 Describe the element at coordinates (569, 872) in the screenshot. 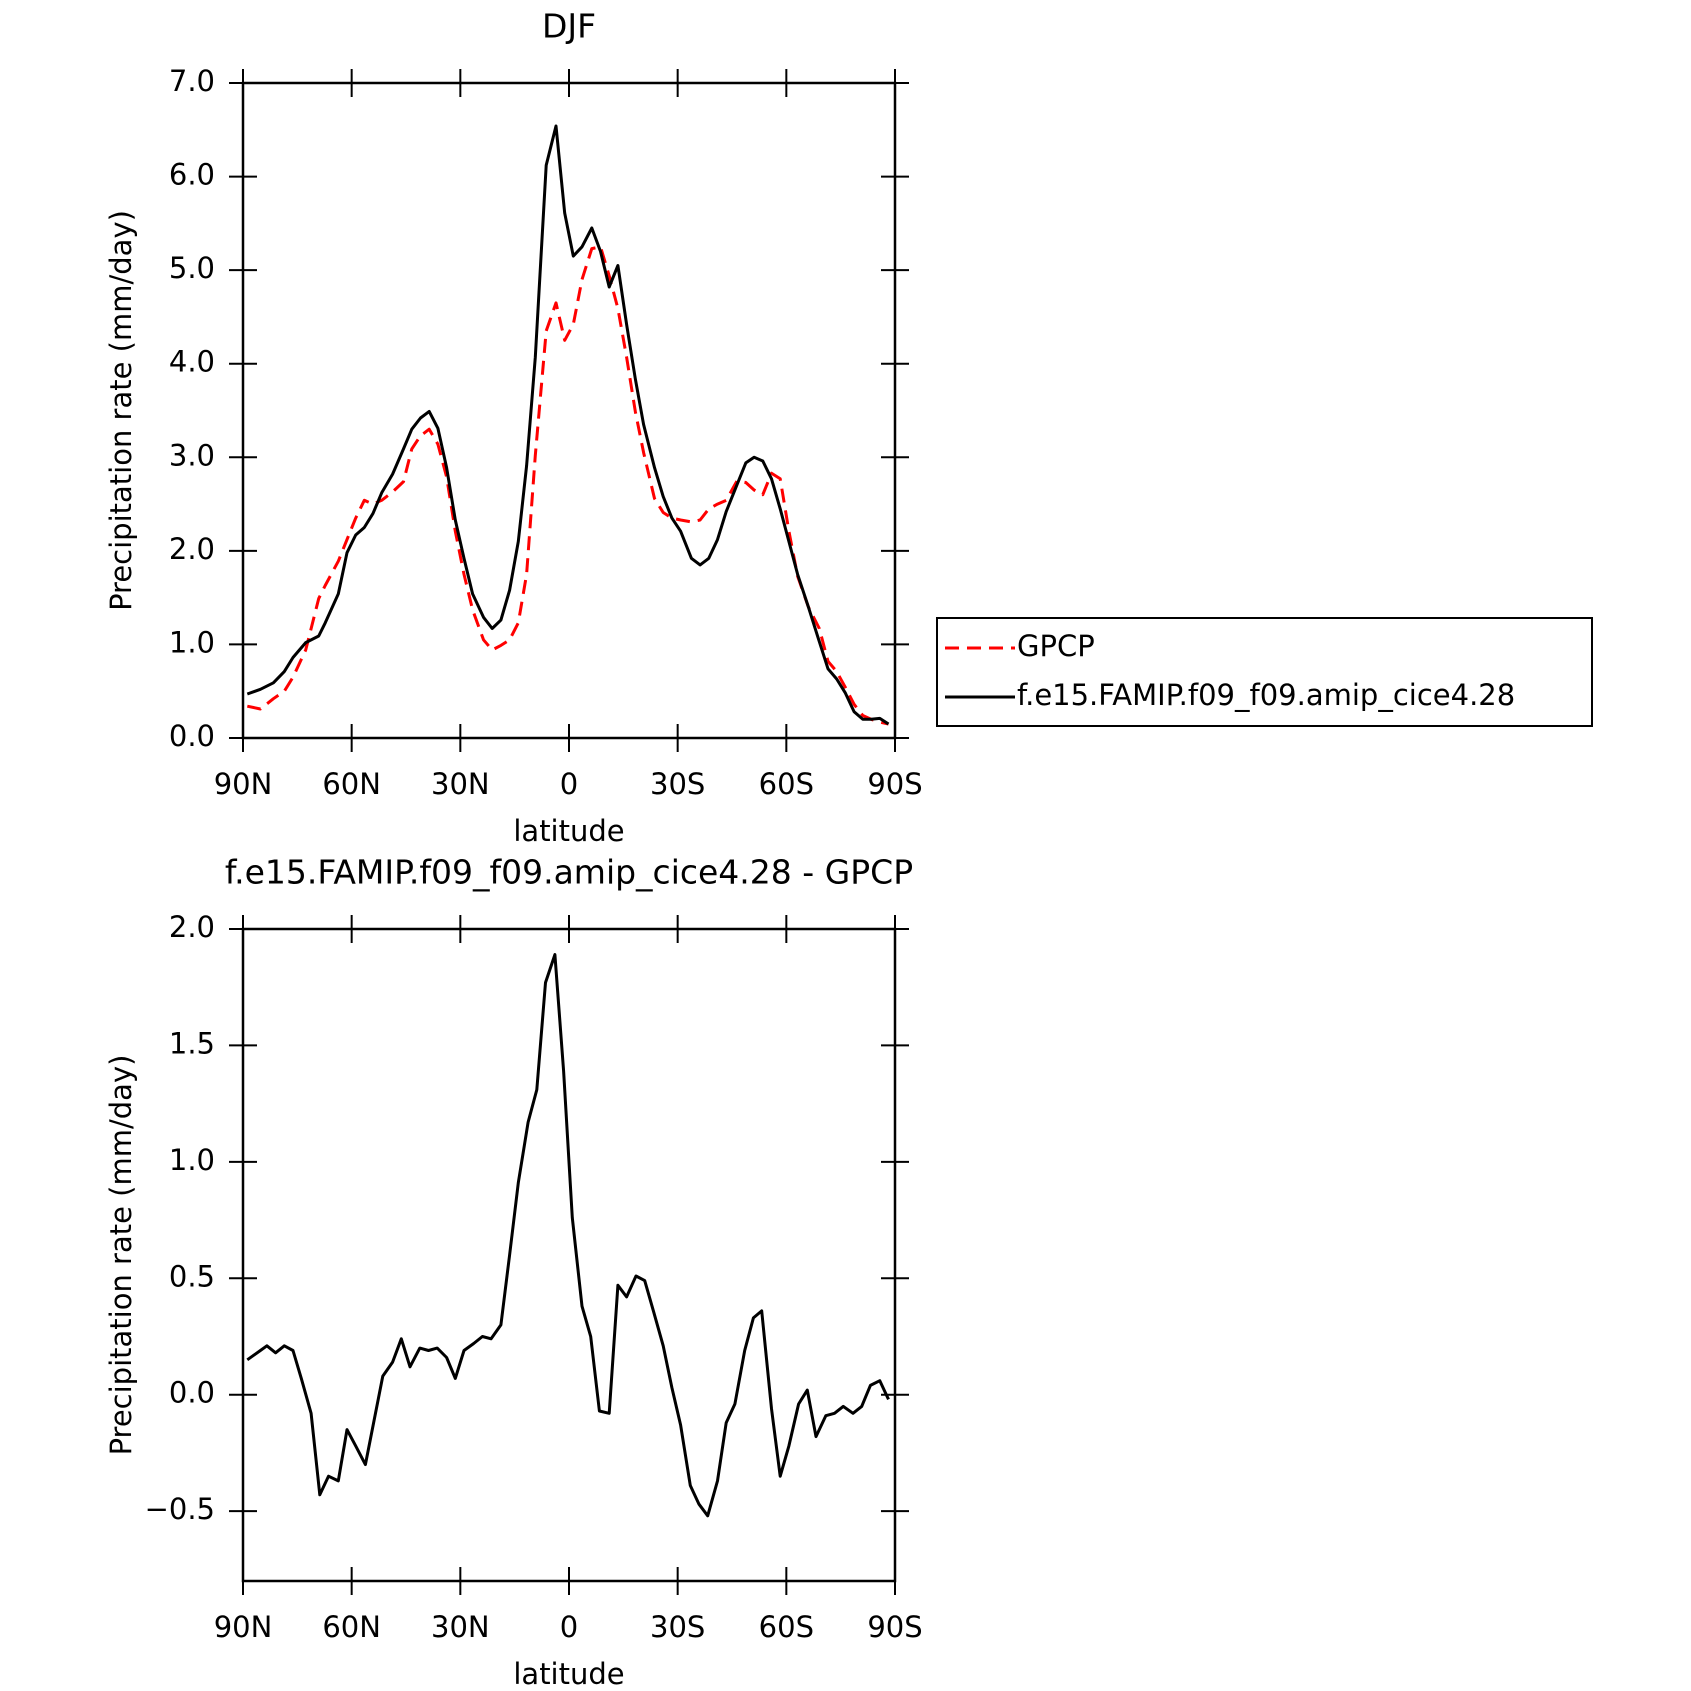

I see `chart-title: f.e15.FAMIP.f09_f09.amip_cice4.28 - GPCP` at that location.